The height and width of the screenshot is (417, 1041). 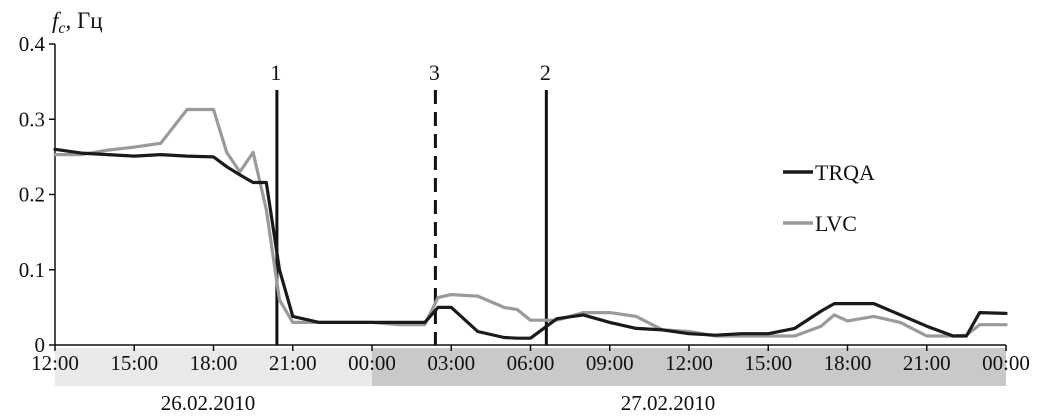 I want to click on y-axis-title-symbol: f, so click(x=57, y=20).